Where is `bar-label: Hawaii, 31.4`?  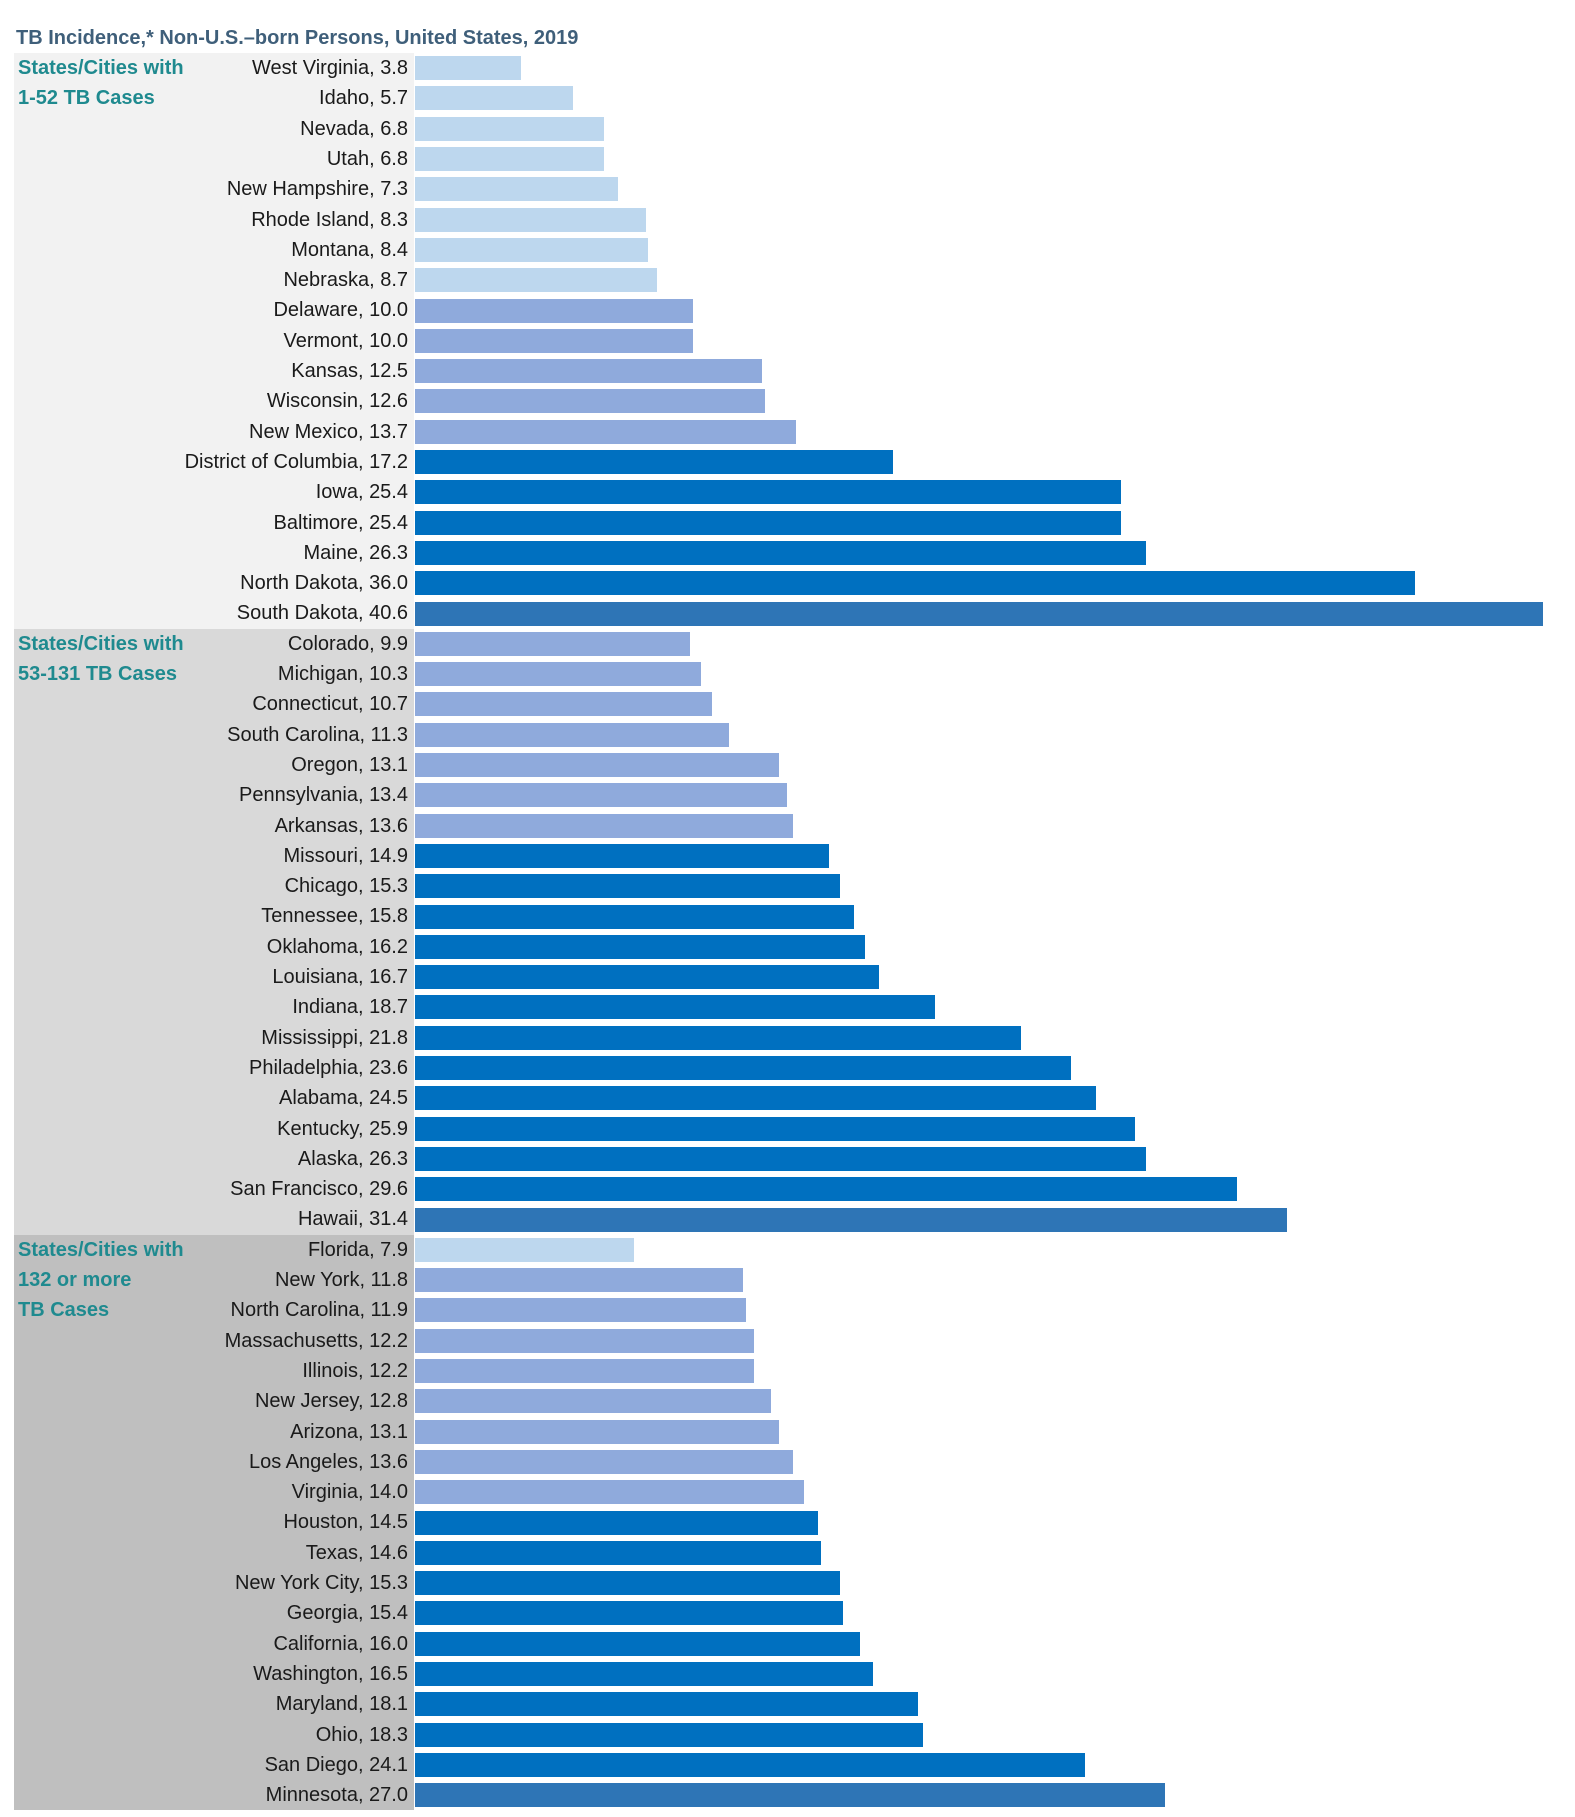 bar-label: Hawaii, 31.4 is located at coordinates (352, 1219).